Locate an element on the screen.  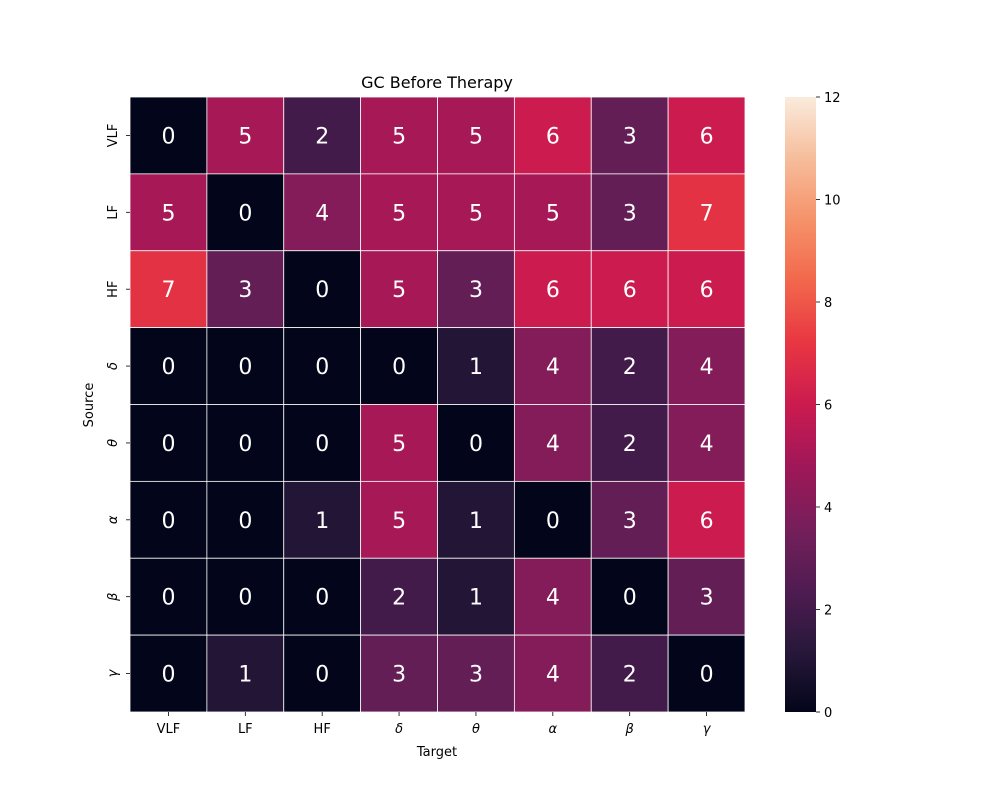
y-tick-label: β is located at coordinates (113, 597).